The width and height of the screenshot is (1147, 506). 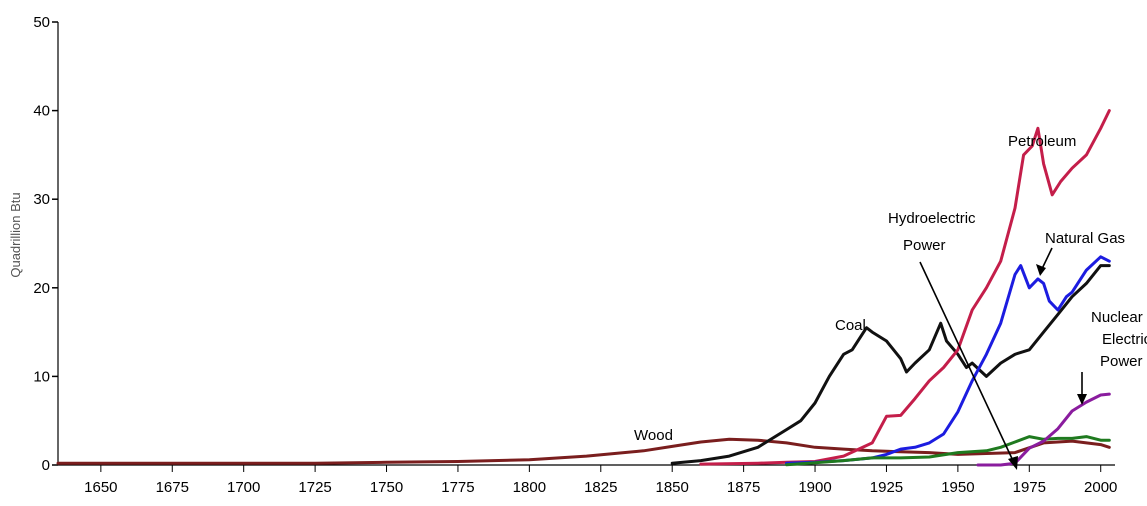 What do you see at coordinates (1029, 487) in the screenshot?
I see `x-tick-label: 1975` at bounding box center [1029, 487].